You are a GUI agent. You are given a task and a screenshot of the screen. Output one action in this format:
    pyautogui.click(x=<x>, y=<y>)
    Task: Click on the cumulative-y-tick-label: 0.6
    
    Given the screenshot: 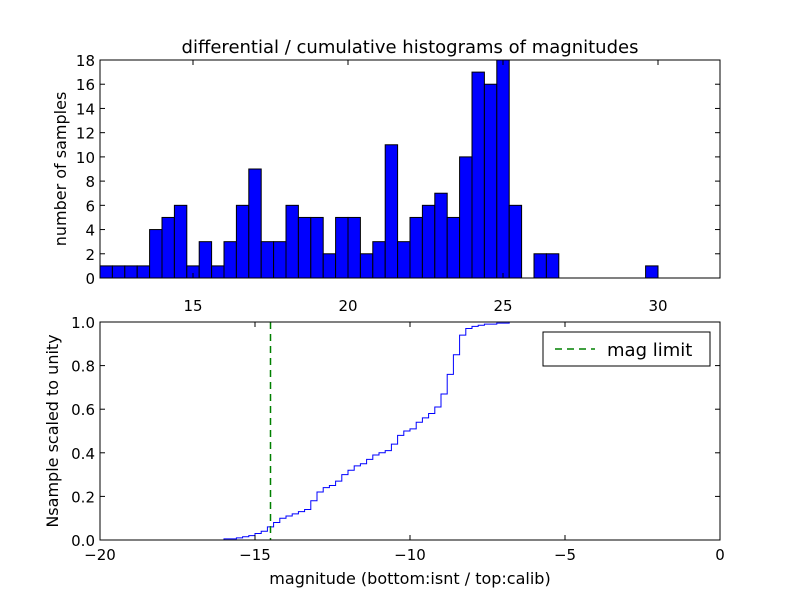 What is the action you would take?
    pyautogui.click(x=83, y=410)
    